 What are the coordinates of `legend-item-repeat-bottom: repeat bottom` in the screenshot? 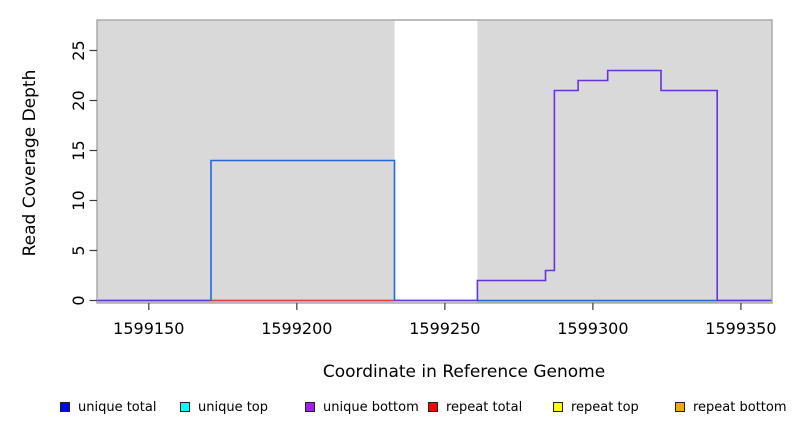 It's located at (731, 407).